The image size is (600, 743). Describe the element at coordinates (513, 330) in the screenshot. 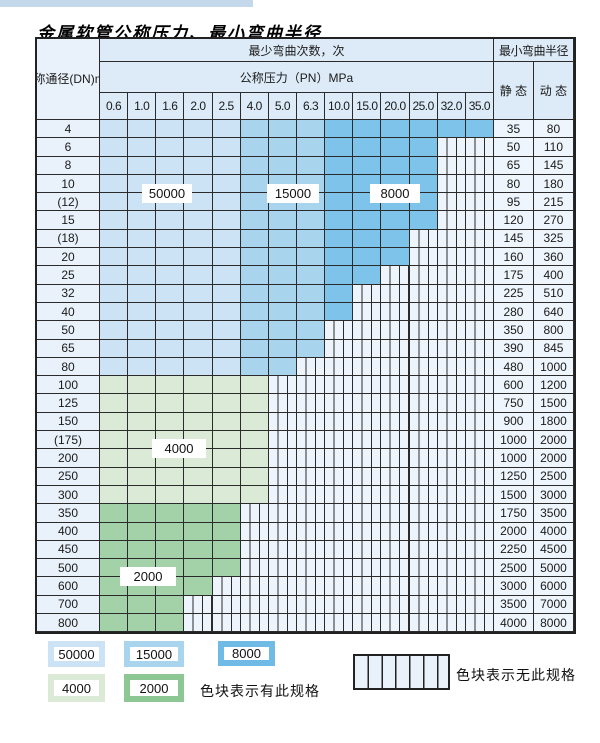

I see `static-radius-cell: 350` at that location.